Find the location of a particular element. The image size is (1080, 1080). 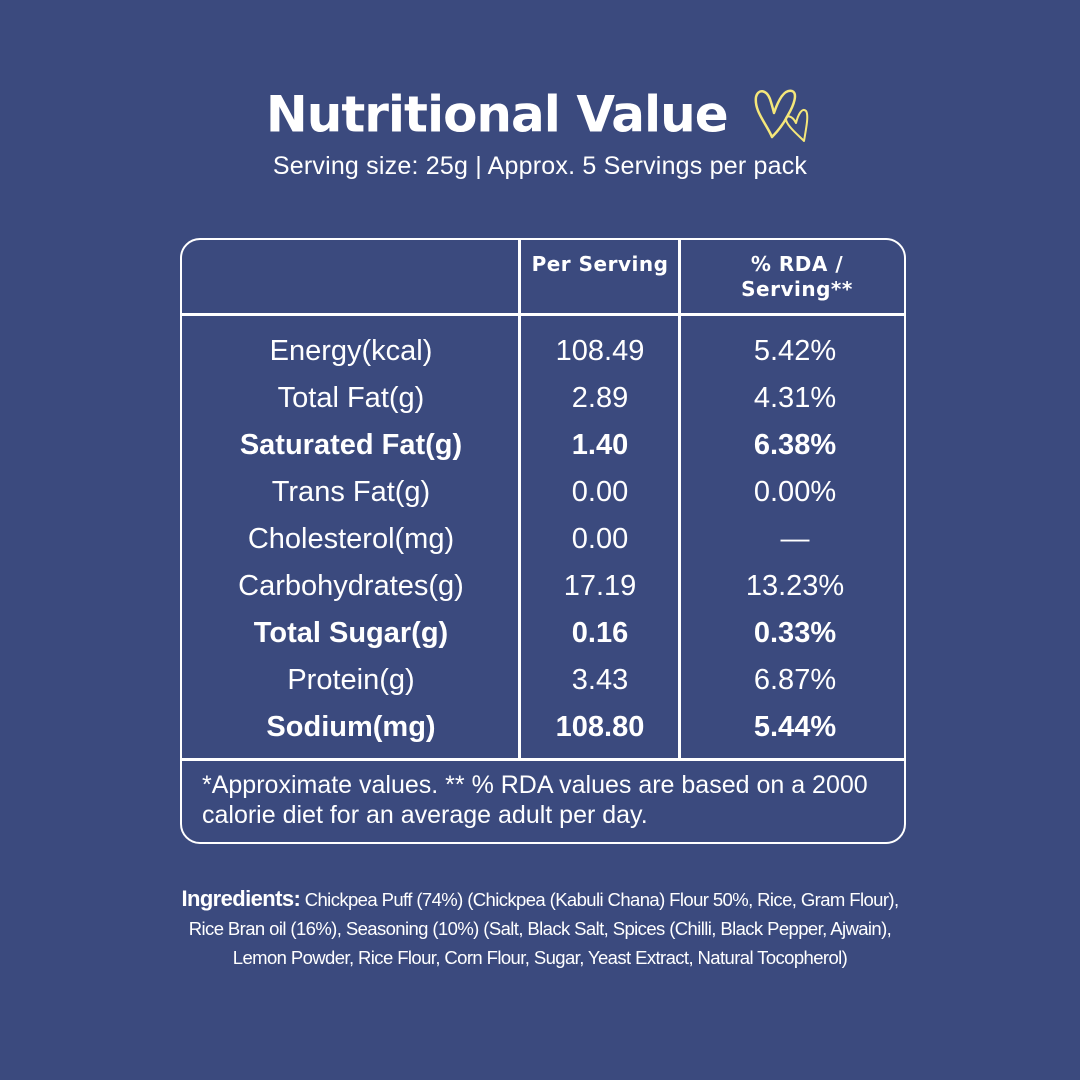

nutrient-name: Trans Fat(g) is located at coordinates (351, 492).